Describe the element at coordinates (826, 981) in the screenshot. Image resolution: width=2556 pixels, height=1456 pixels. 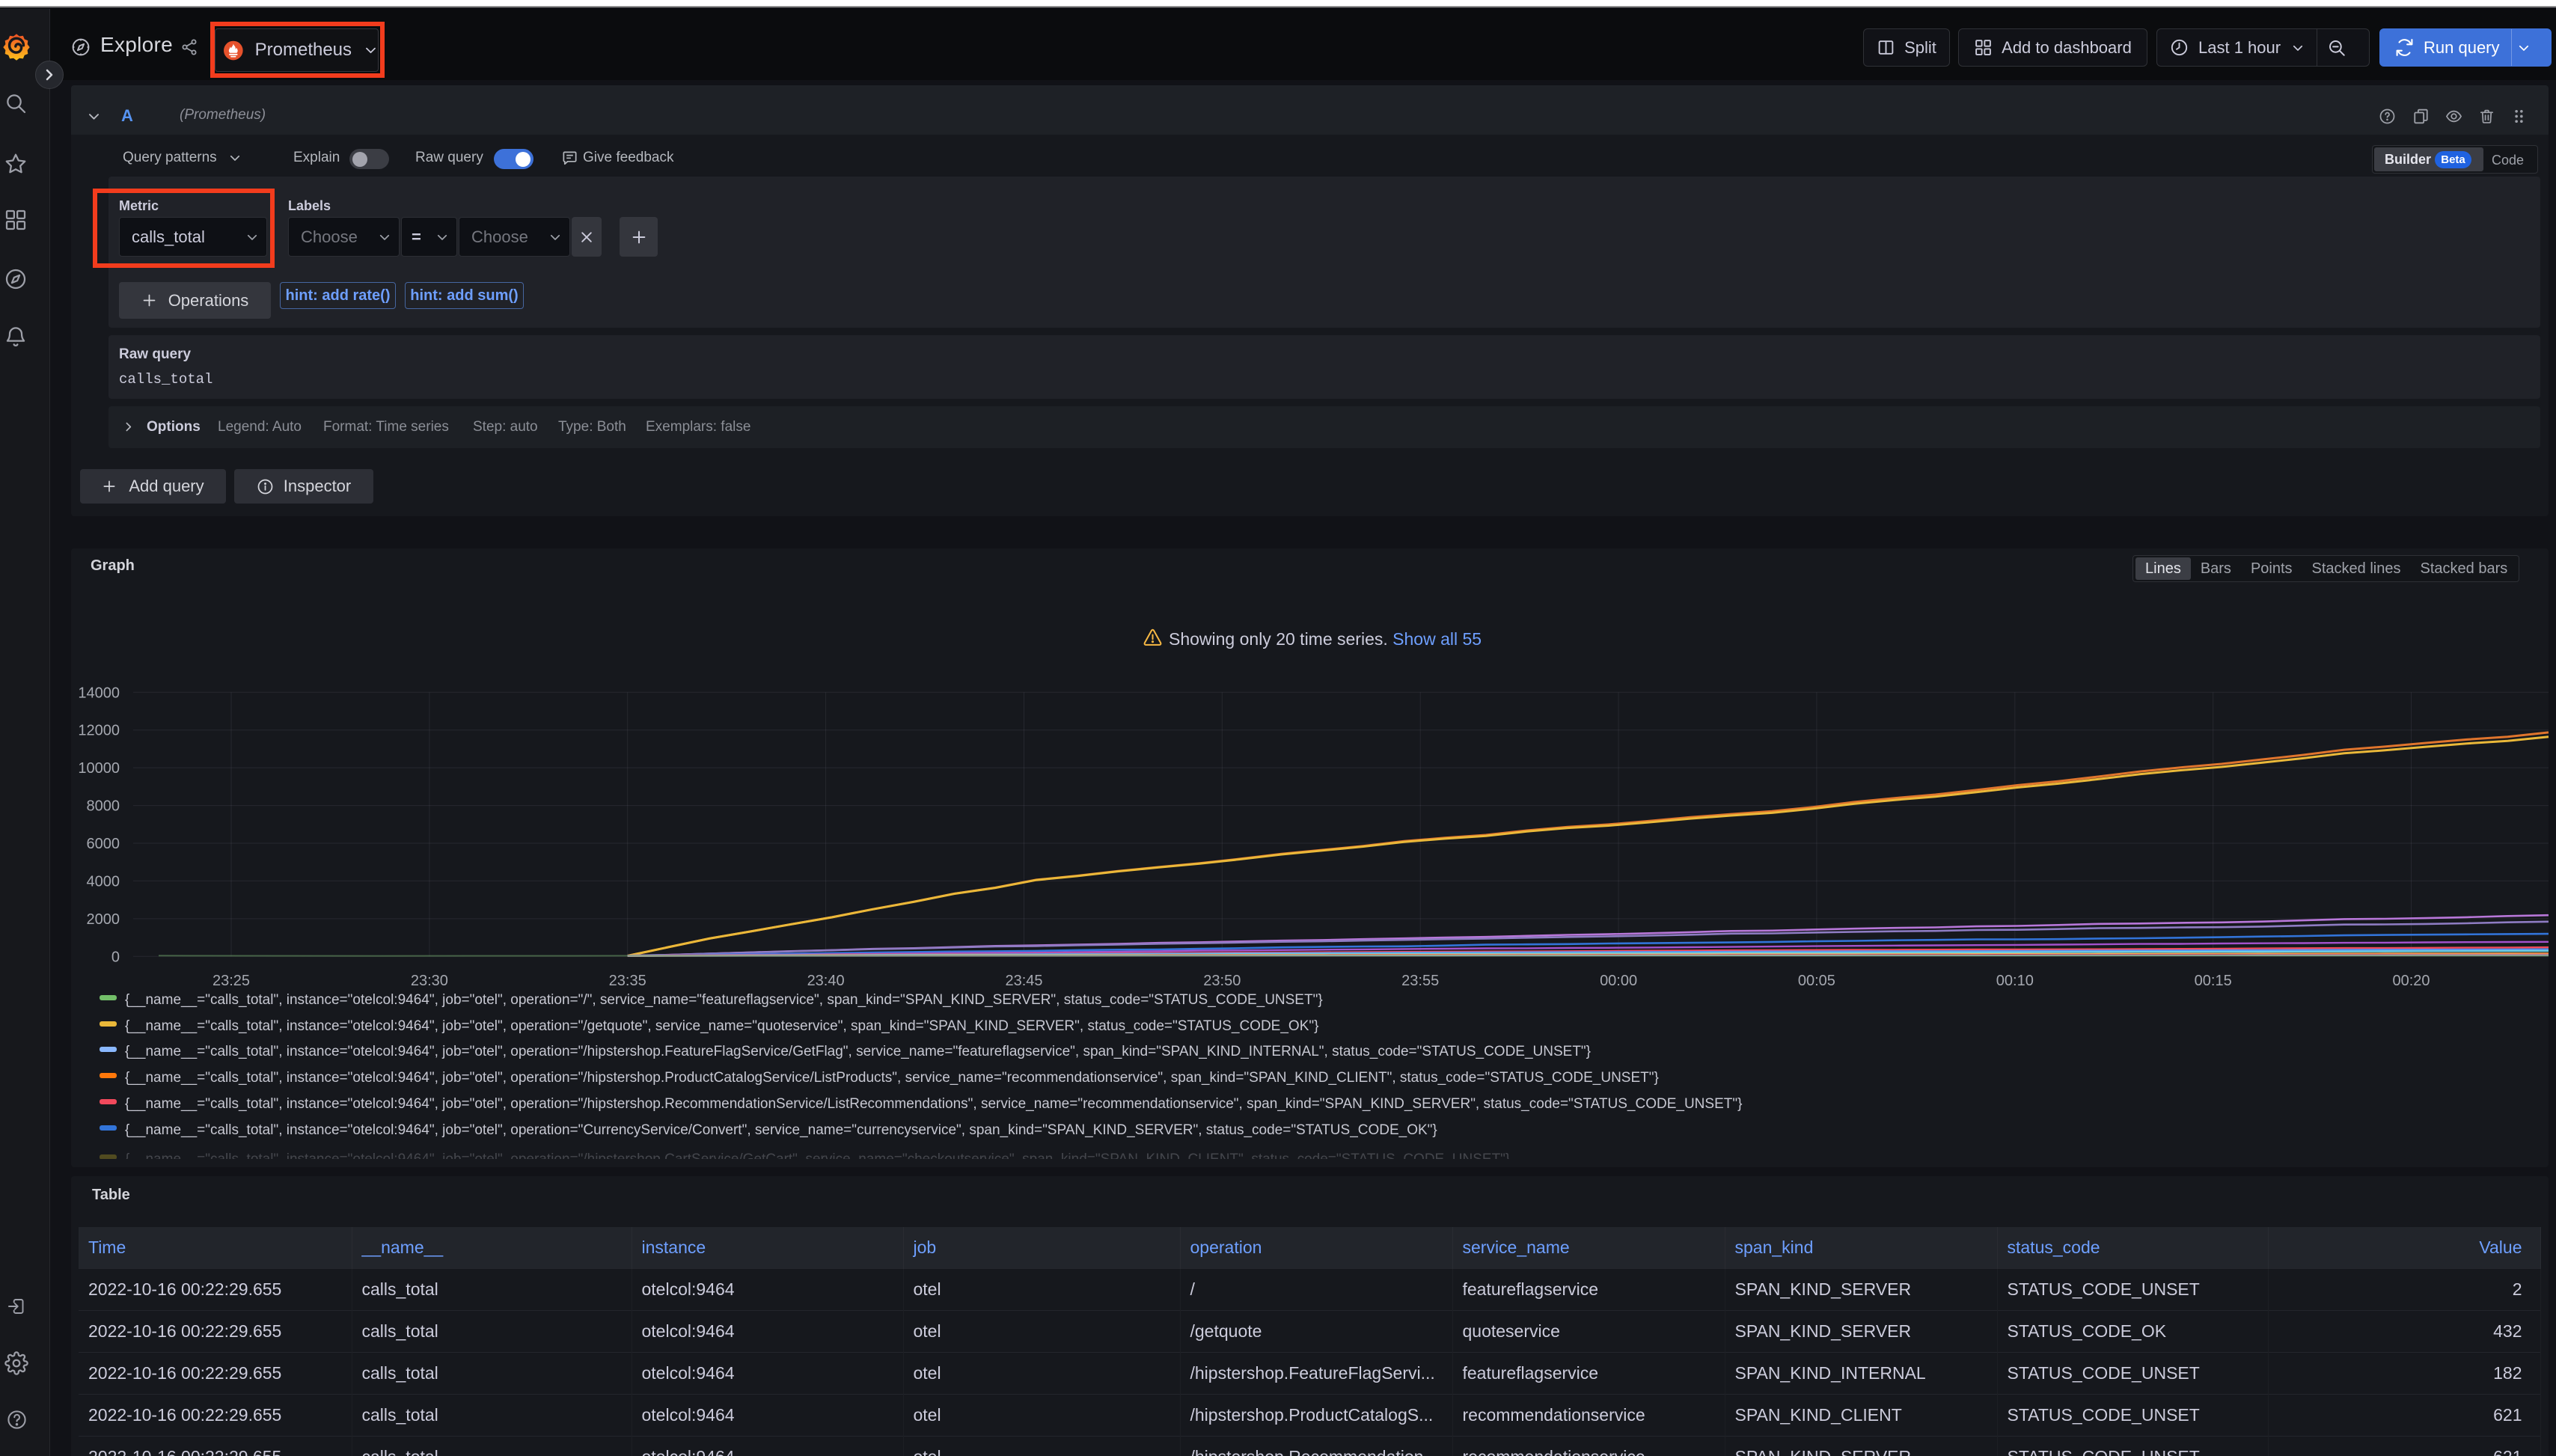
I see `svg-text: 23:40` at that location.